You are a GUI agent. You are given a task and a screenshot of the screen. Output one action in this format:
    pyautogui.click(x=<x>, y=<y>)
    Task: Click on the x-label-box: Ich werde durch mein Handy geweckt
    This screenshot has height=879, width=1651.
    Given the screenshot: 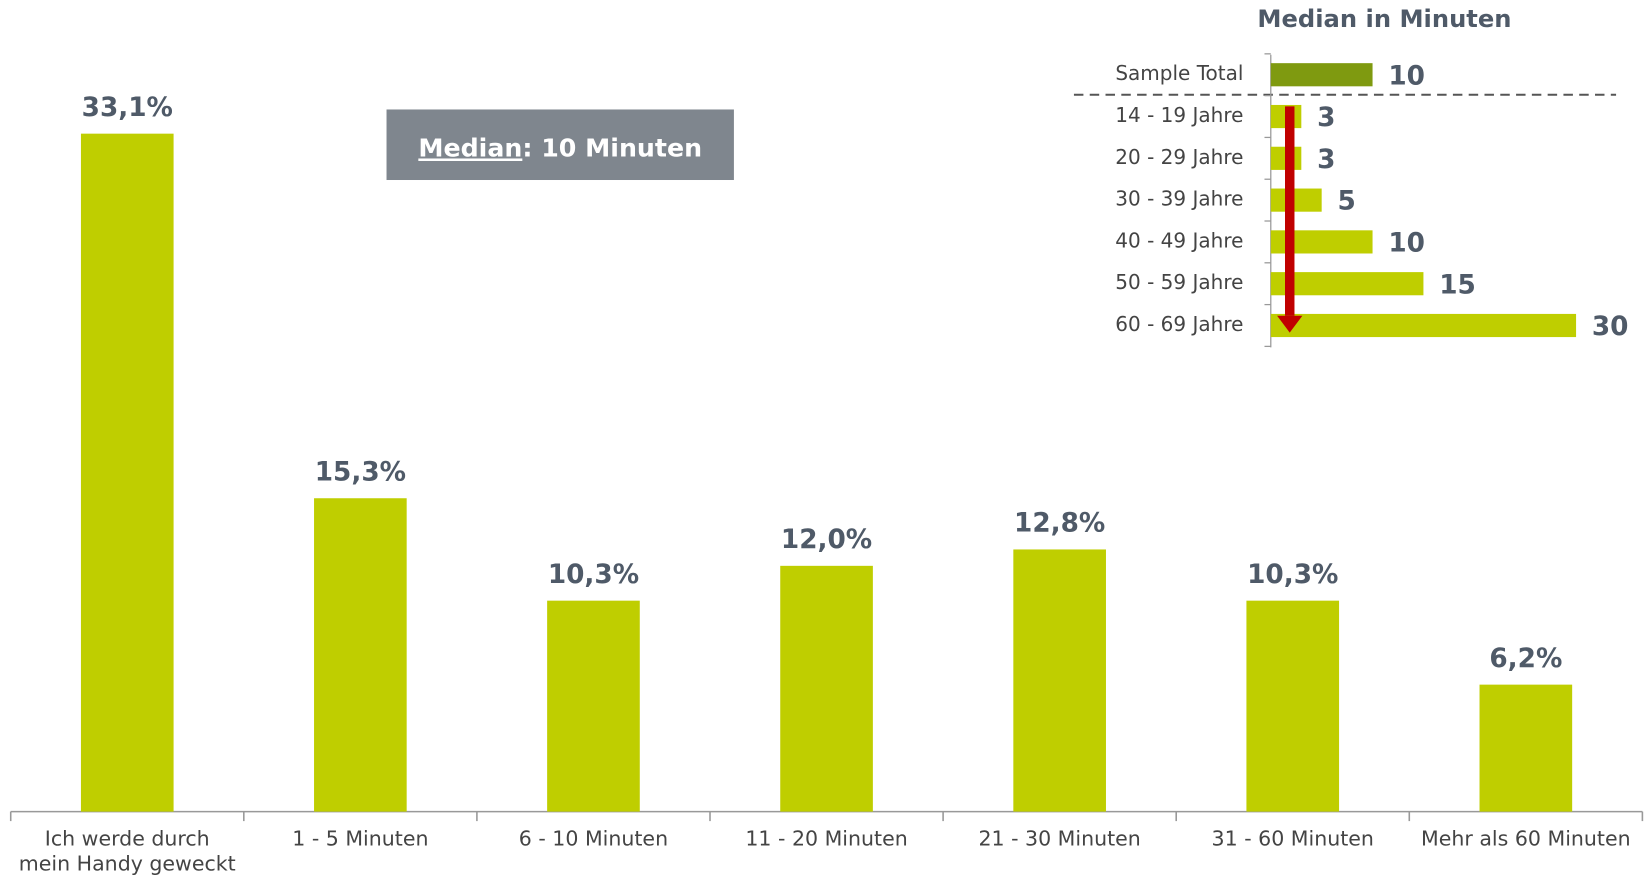 What is the action you would take?
    pyautogui.click(x=127, y=851)
    